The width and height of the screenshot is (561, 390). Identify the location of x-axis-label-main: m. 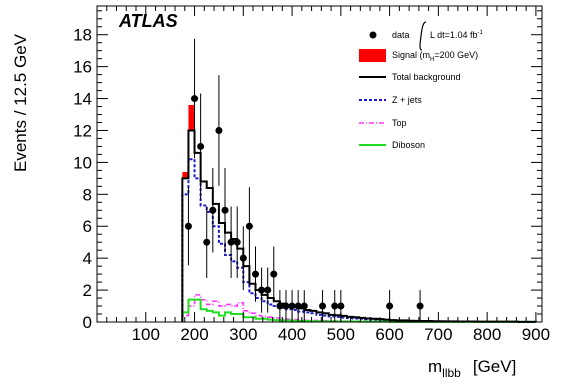
(435, 366).